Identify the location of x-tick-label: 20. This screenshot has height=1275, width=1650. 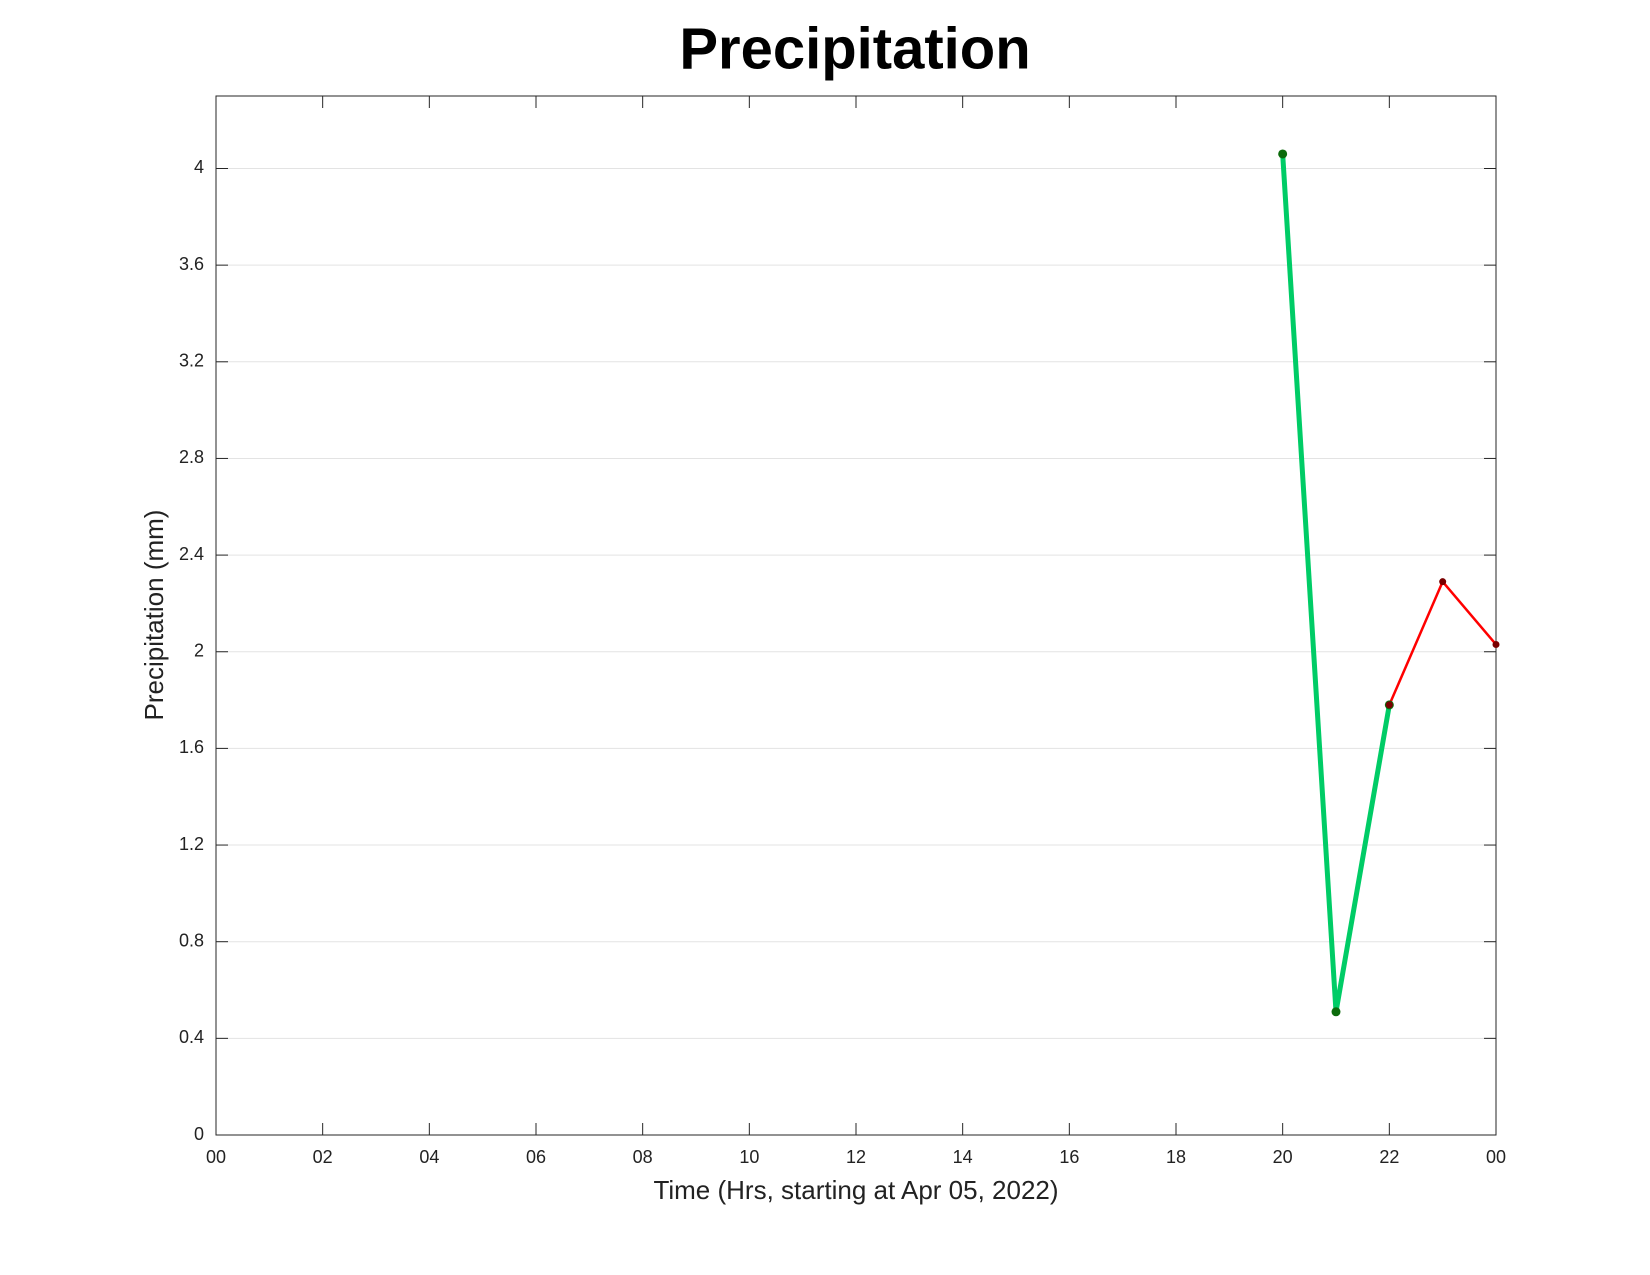
(1283, 1157).